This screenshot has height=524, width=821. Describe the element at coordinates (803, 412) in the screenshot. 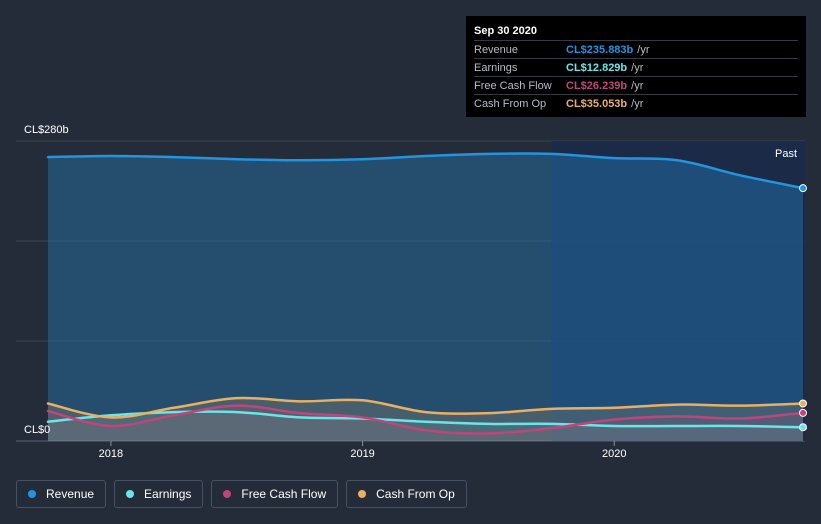

I see `free-cash-flow-end-marker` at that location.